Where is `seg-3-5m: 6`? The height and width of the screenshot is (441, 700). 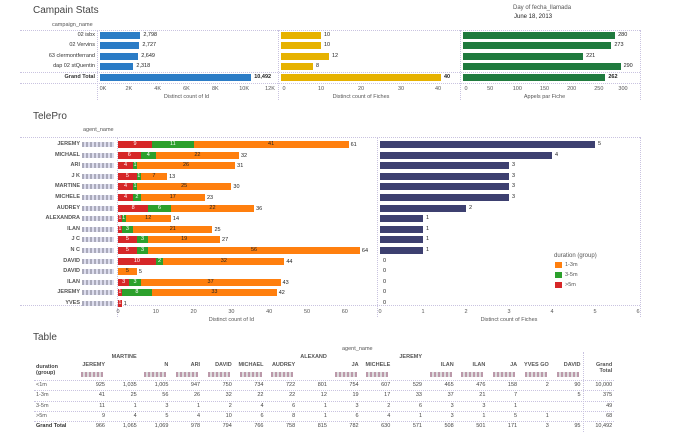 seg-3-5m: 6 is located at coordinates (159, 208).